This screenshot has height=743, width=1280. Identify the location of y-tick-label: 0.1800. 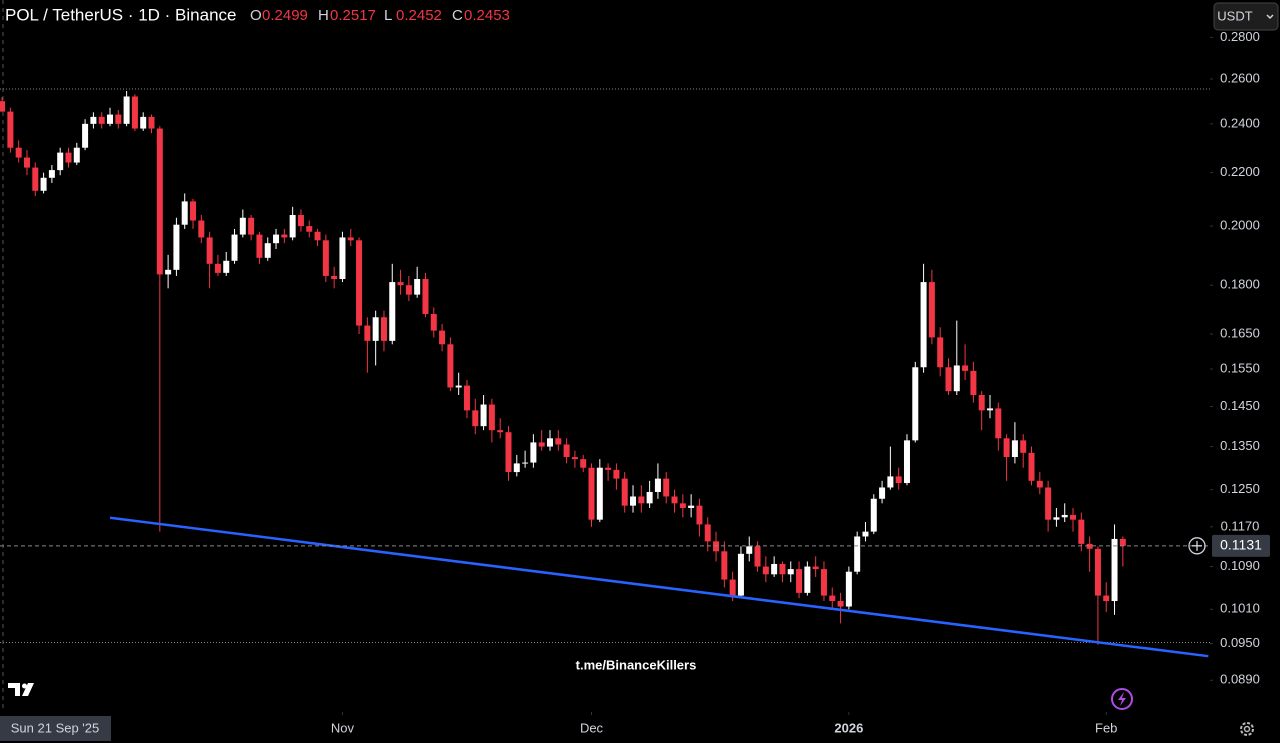
(1240, 284).